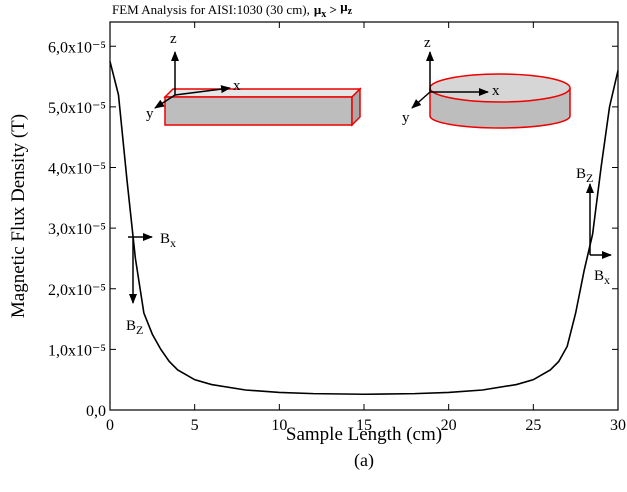  What do you see at coordinates (77, 169) in the screenshot?
I see `y-tick-label: 4,0x10⁻⁵` at bounding box center [77, 169].